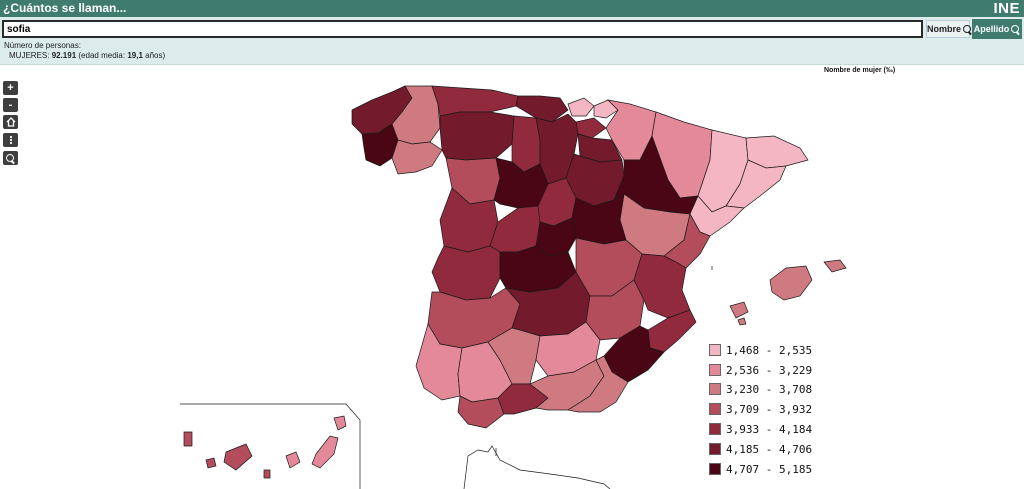 The height and width of the screenshot is (489, 1024). Describe the element at coordinates (742, 321) in the screenshot. I see `province-formentera` at that location.